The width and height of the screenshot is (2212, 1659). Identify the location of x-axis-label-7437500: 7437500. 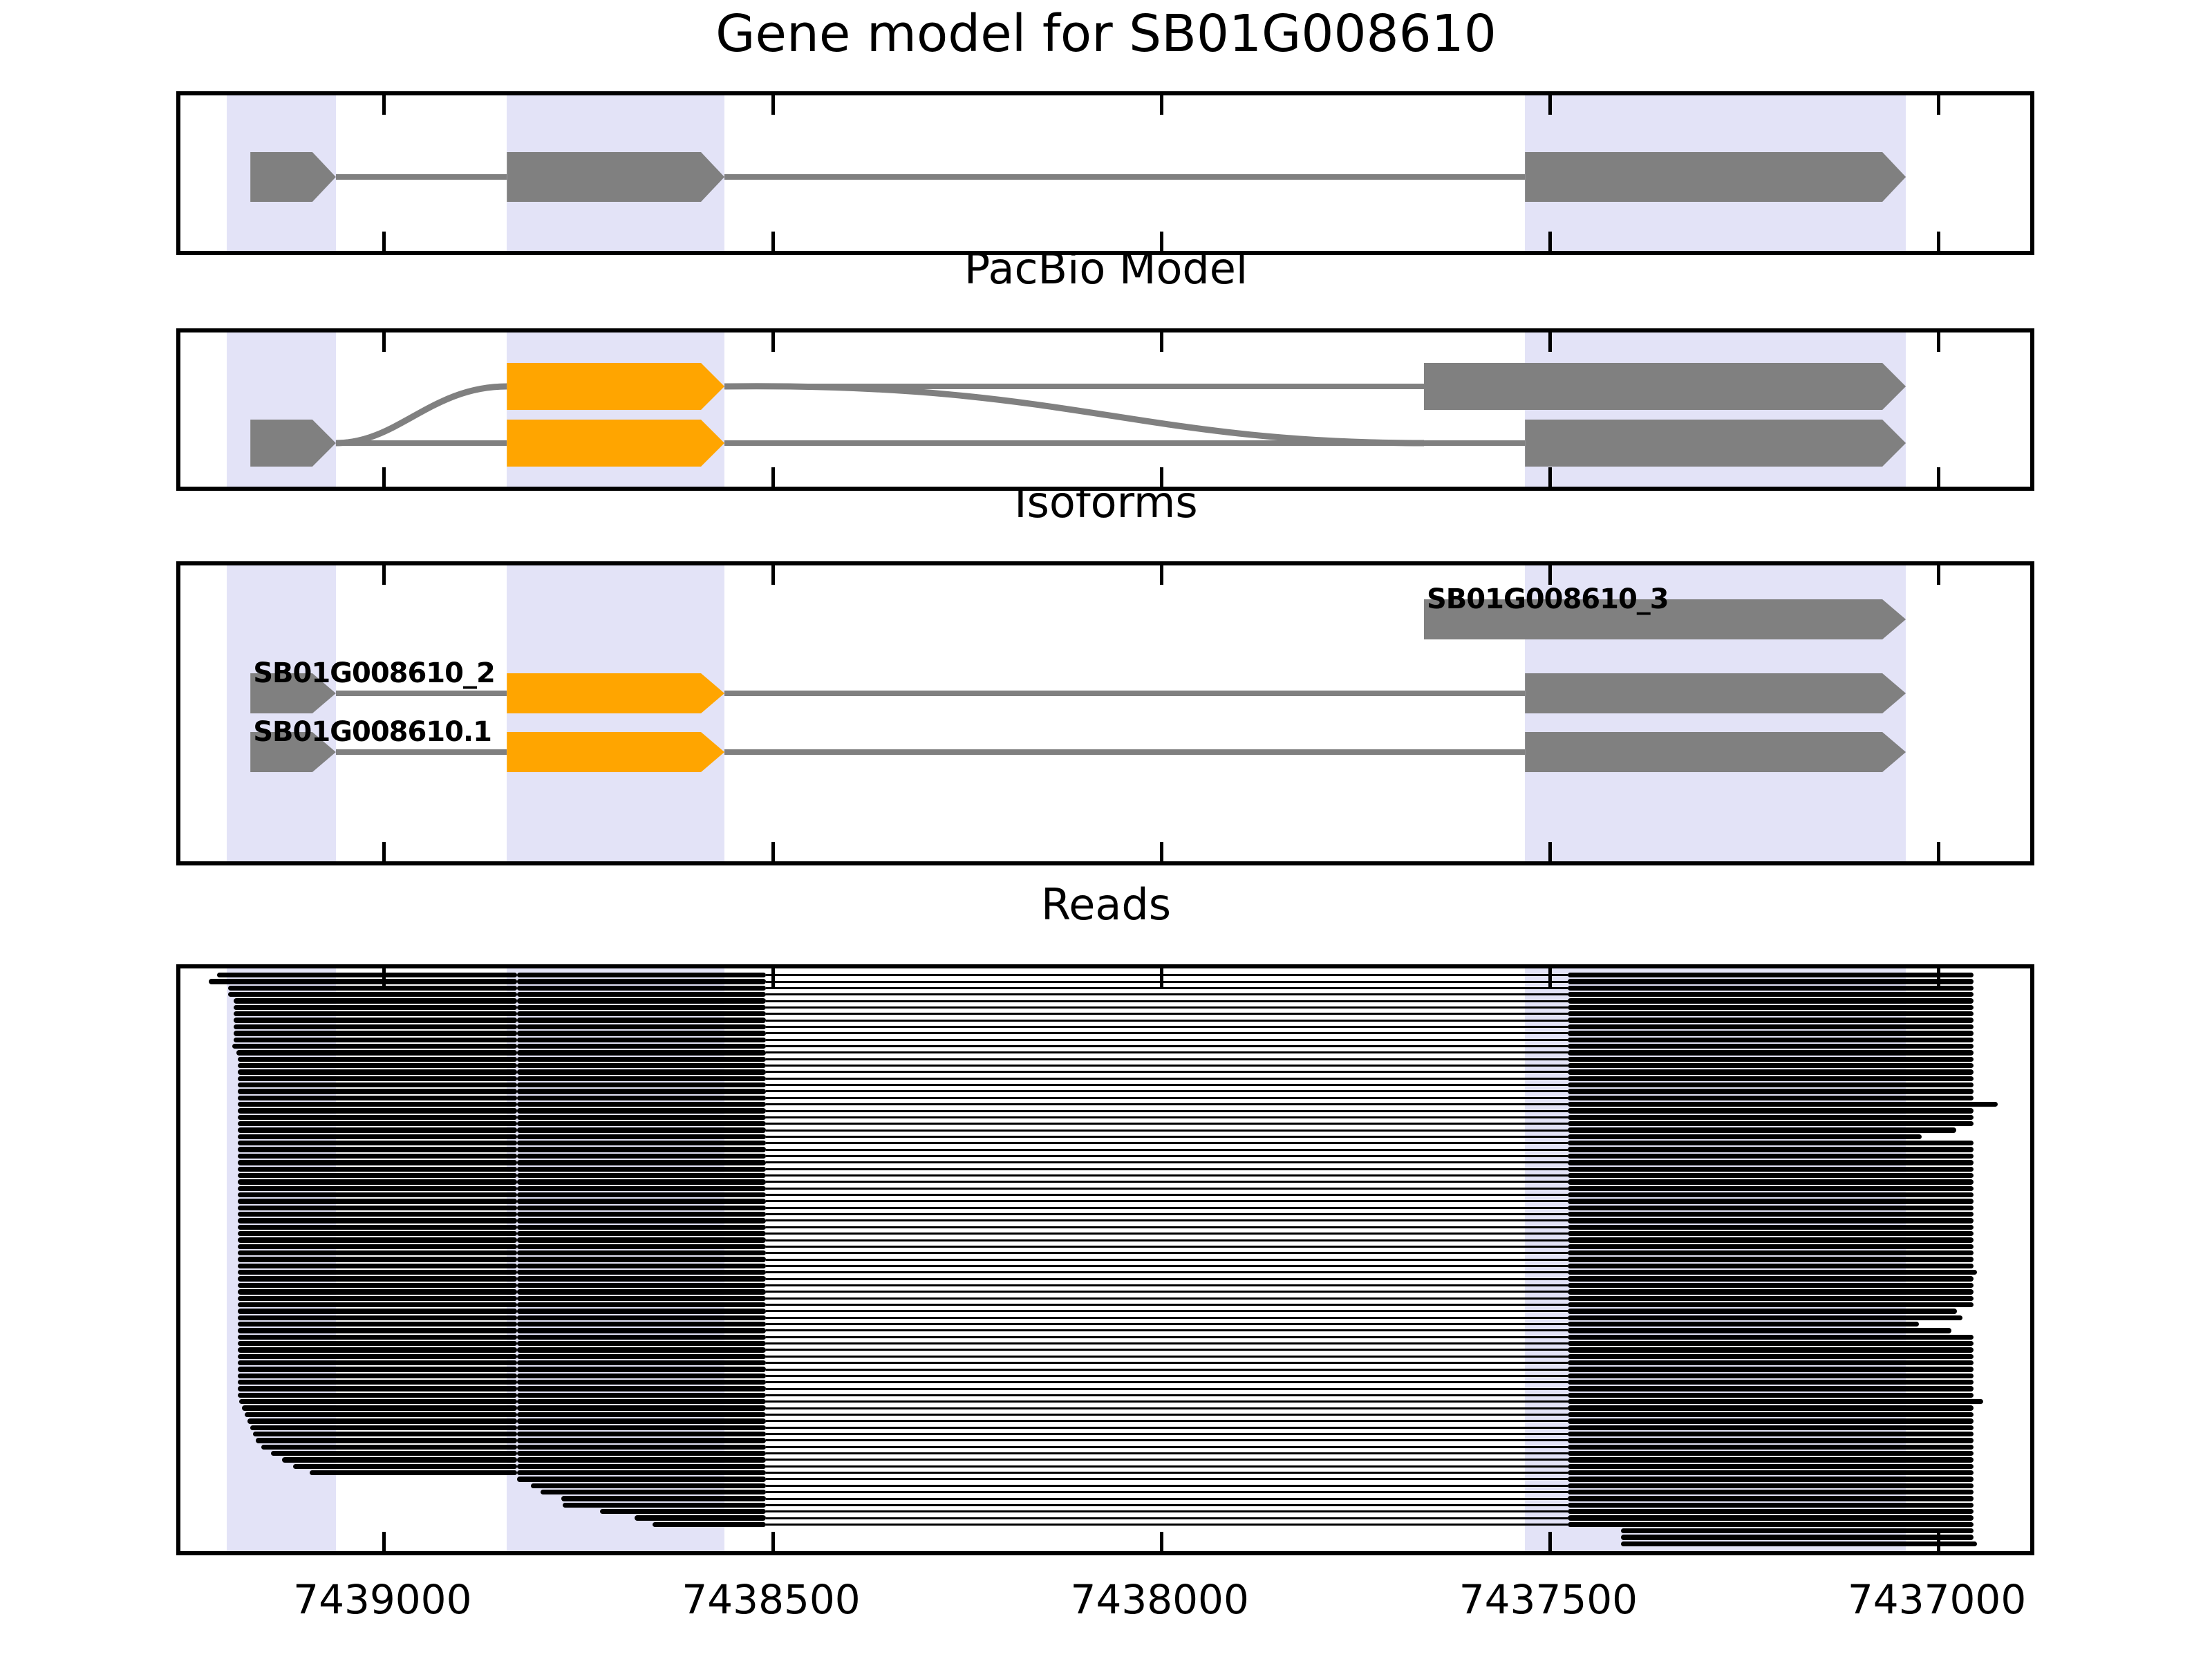
(1549, 1600).